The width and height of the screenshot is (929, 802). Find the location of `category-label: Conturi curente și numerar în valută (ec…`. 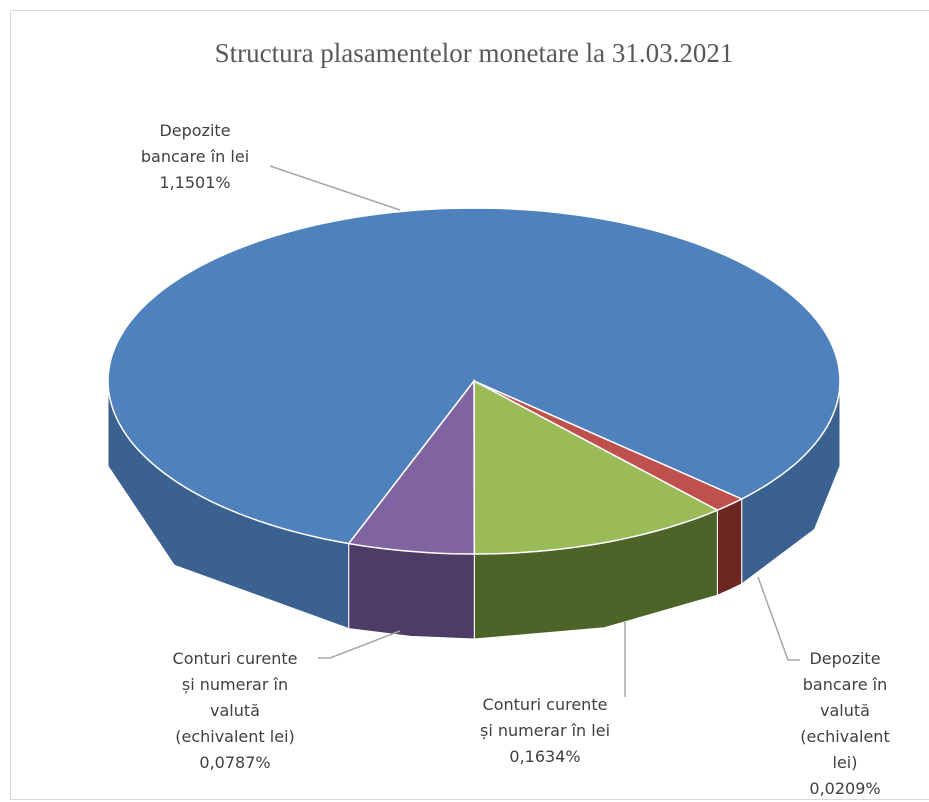

category-label: Conturi curente și numerar în valută (ec… is located at coordinates (235, 697).